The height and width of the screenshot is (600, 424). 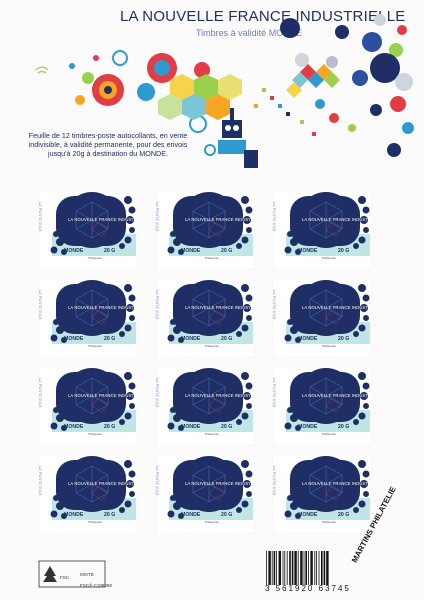 I want to click on barcode, so click(x=297, y=568).